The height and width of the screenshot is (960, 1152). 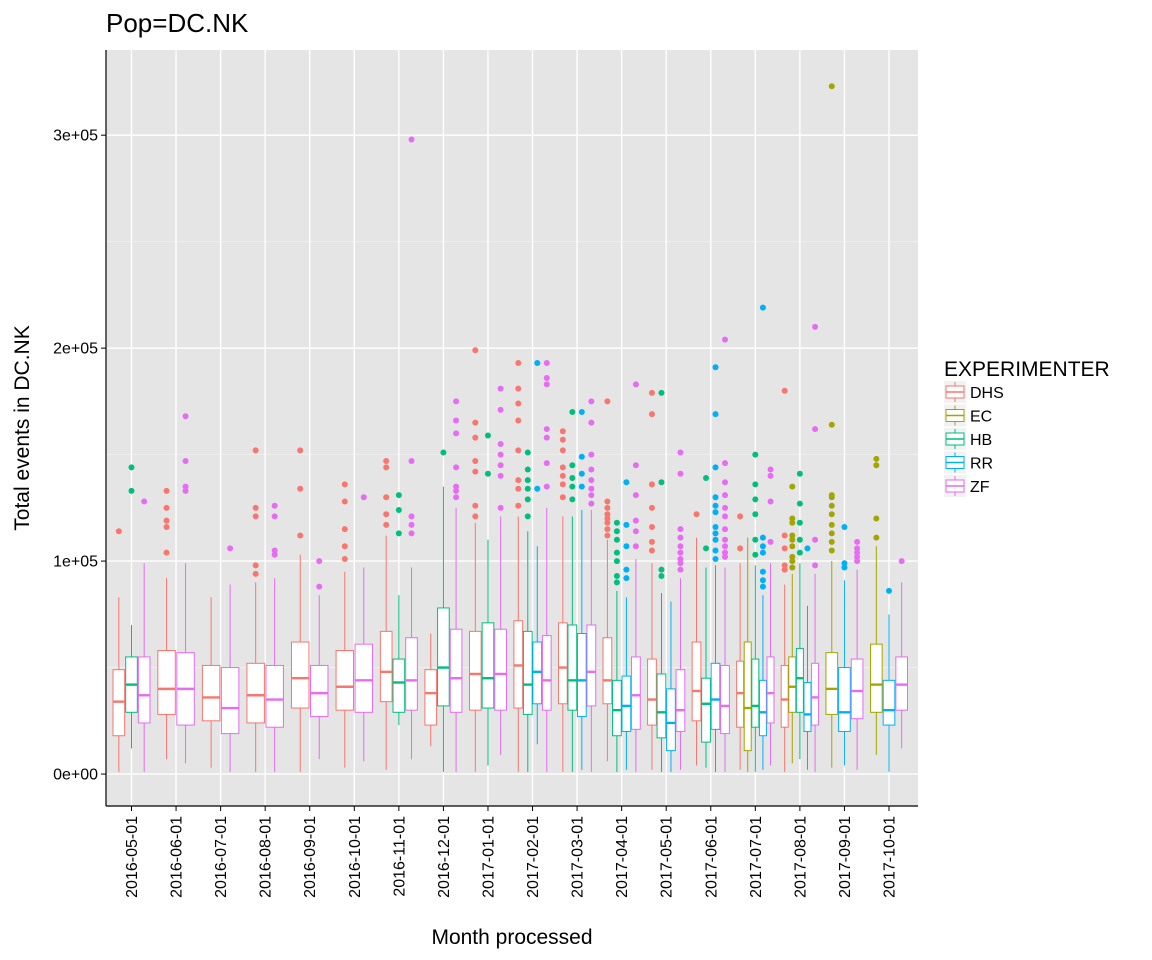 I want to click on legend-item-dhs: DHS, so click(x=974, y=392).